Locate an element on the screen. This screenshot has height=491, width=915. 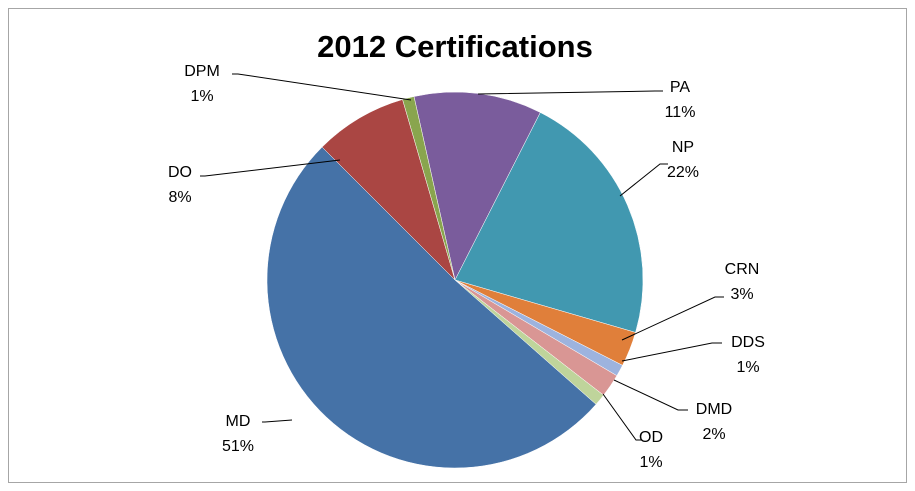
slice-value-label: 22% is located at coordinates (683, 172).